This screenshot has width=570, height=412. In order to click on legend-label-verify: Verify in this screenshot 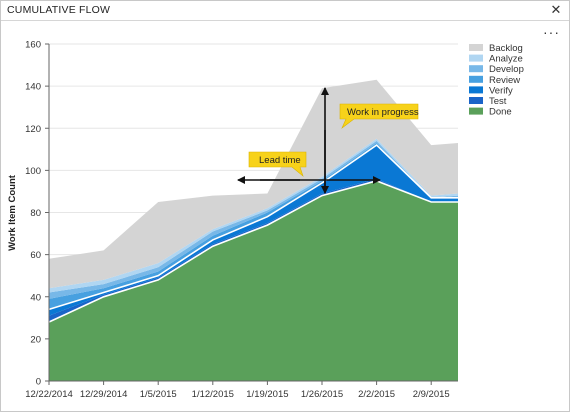, I will do `click(501, 90)`.